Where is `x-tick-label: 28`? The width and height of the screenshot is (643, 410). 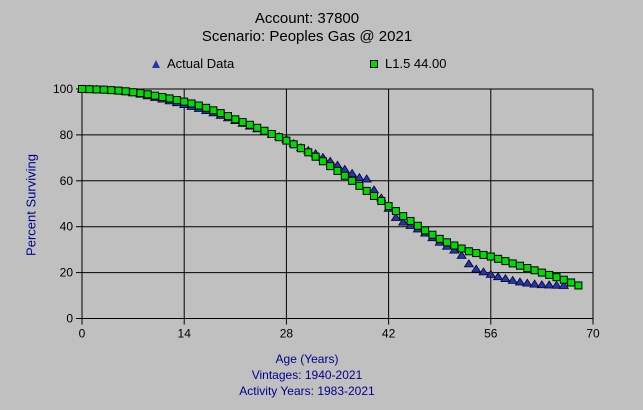
x-tick-label: 28 is located at coordinates (287, 334).